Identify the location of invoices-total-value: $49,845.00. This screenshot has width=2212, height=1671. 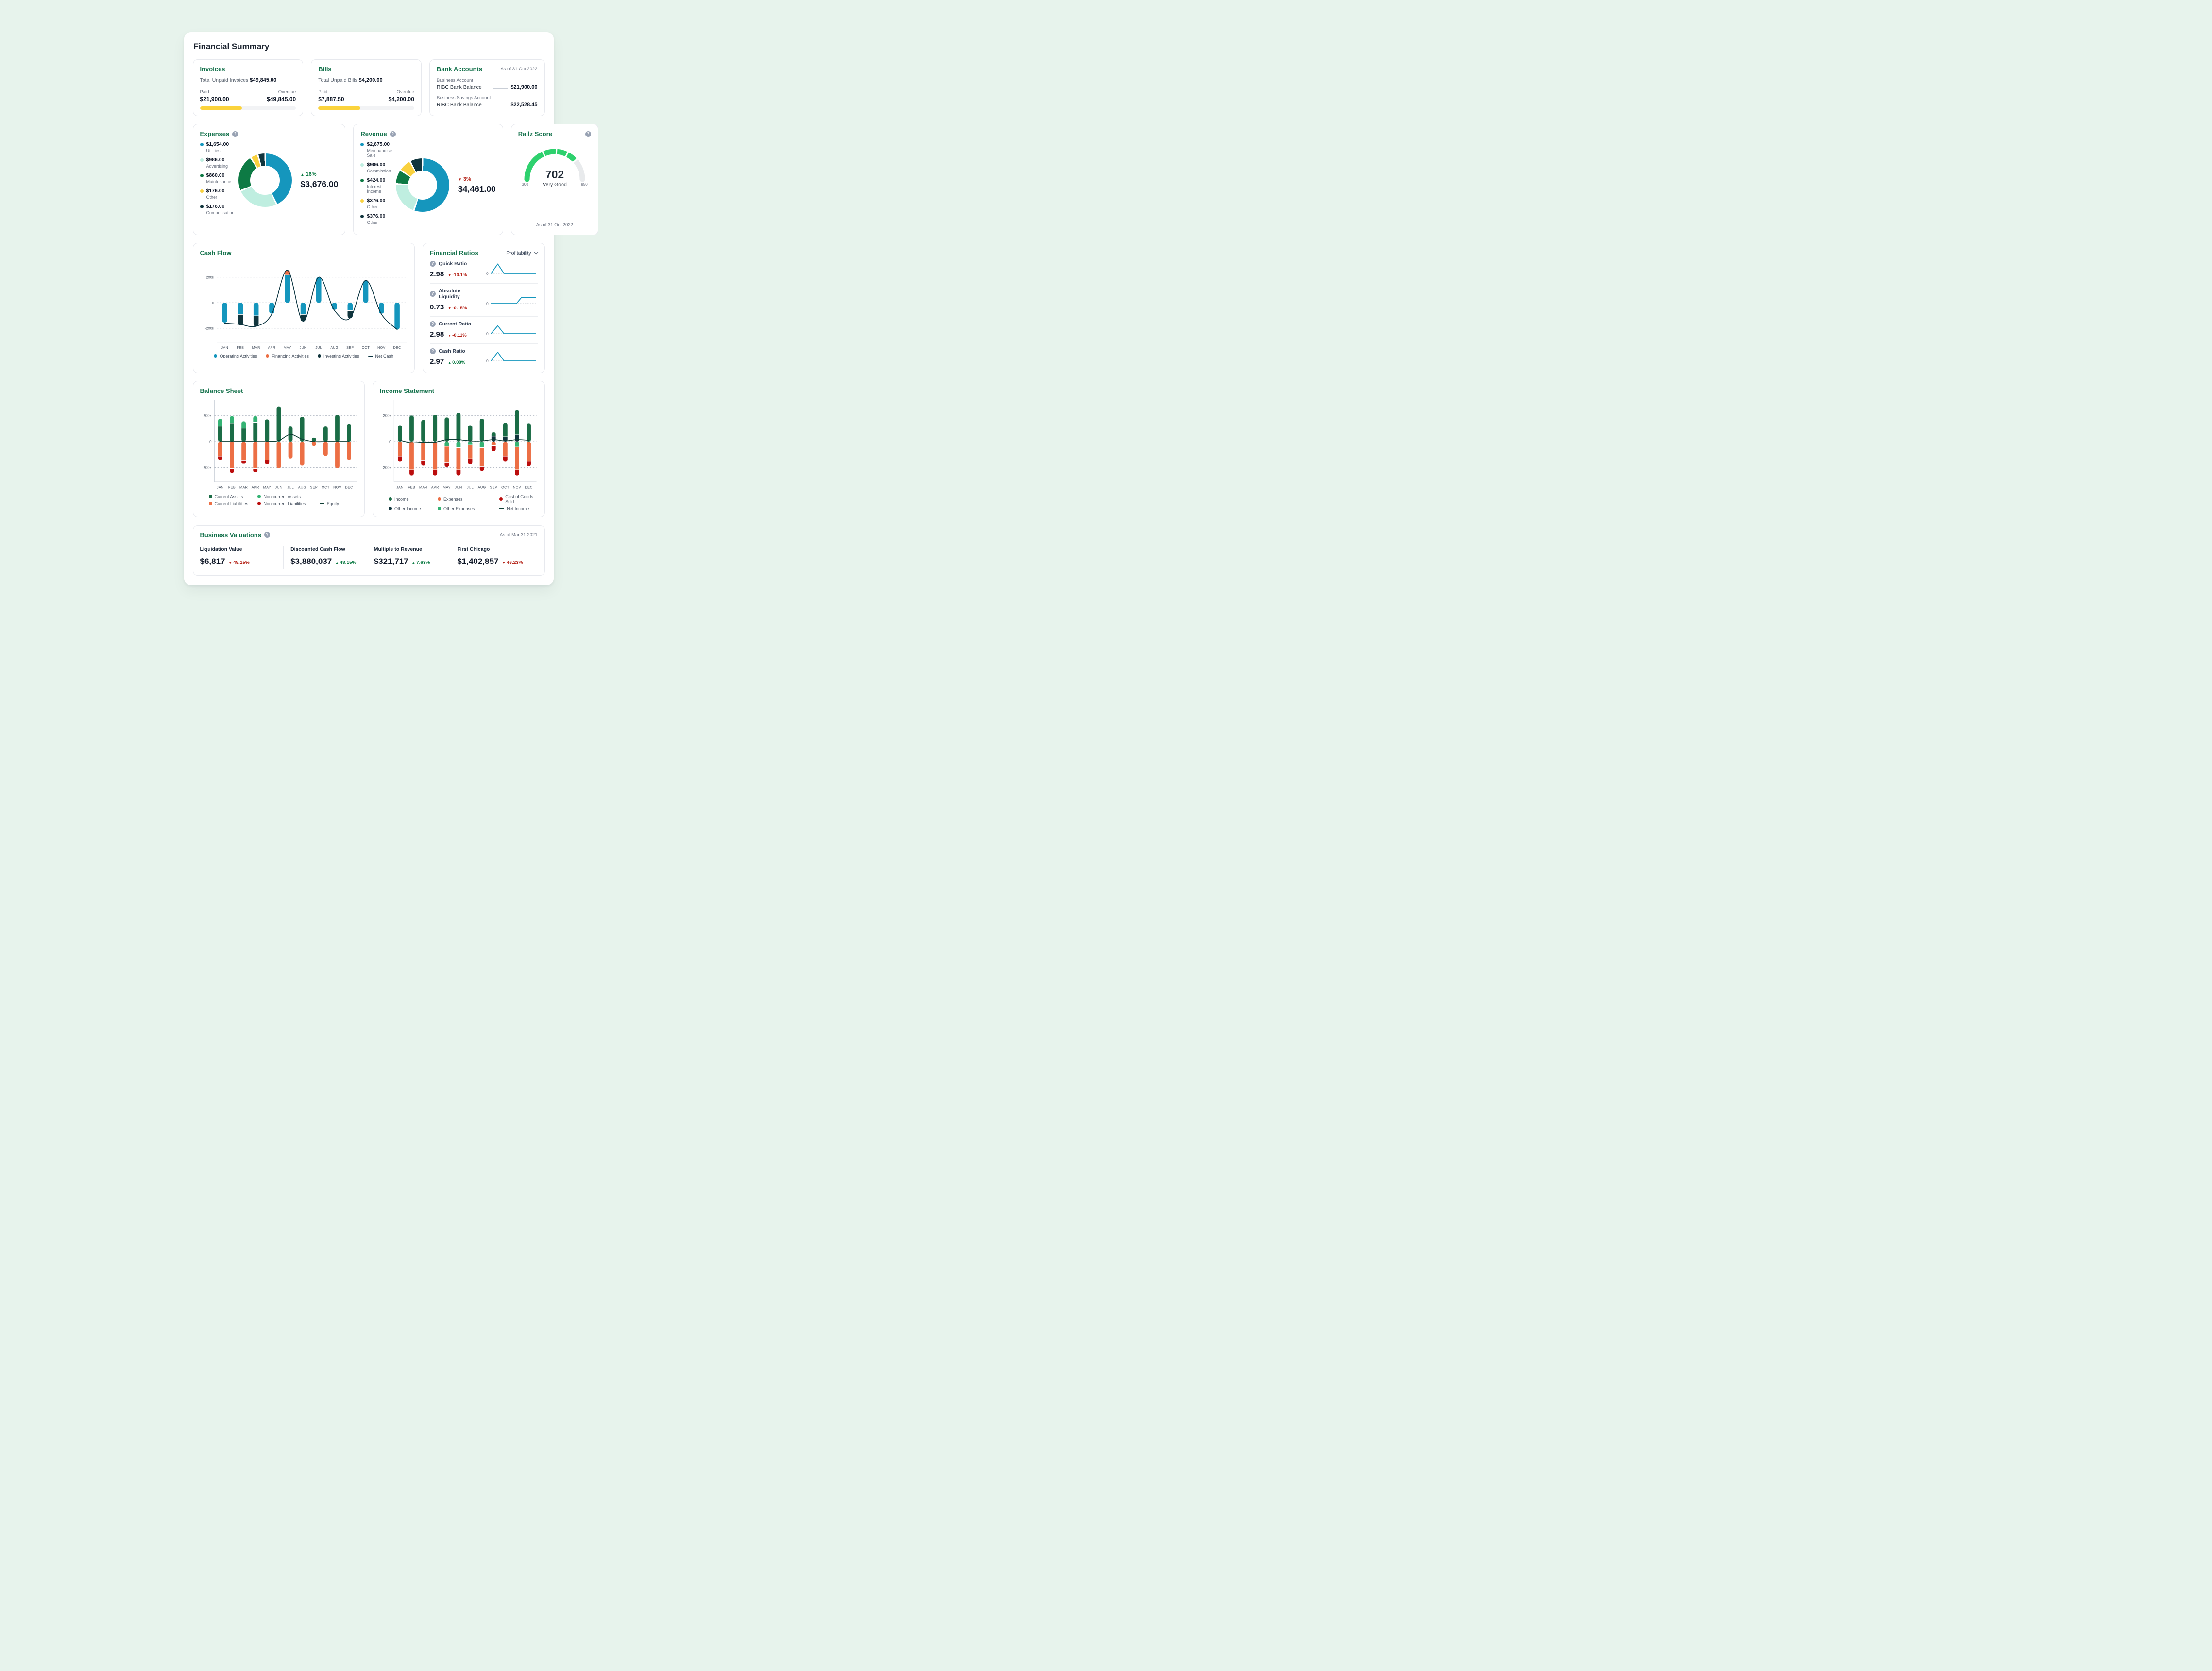
(263, 80).